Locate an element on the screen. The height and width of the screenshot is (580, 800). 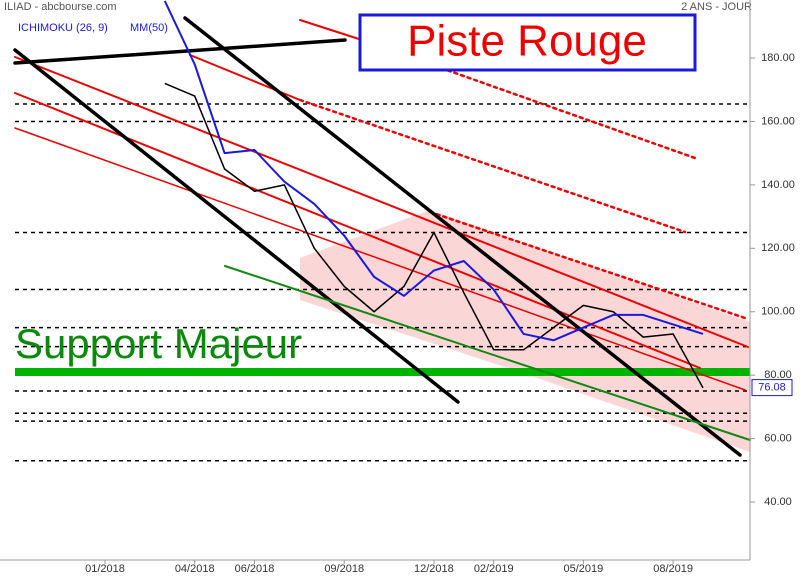
annotation: Support Majeur is located at coordinates (158, 343).